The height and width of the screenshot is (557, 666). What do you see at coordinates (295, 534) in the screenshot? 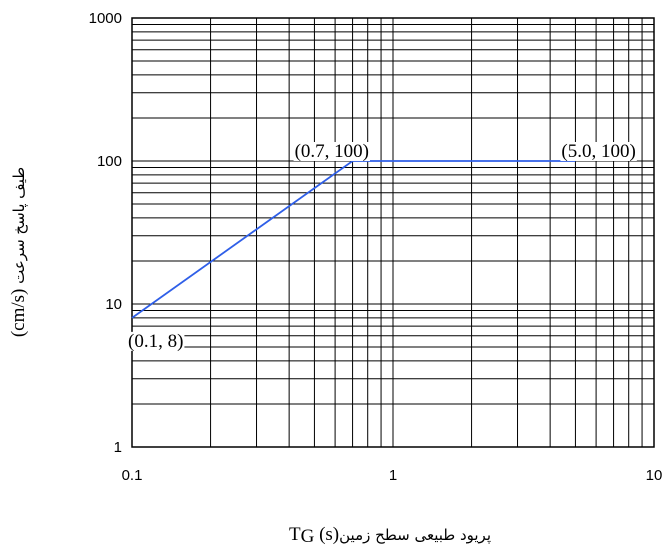
I see `x-axis-symbol: T` at bounding box center [295, 534].